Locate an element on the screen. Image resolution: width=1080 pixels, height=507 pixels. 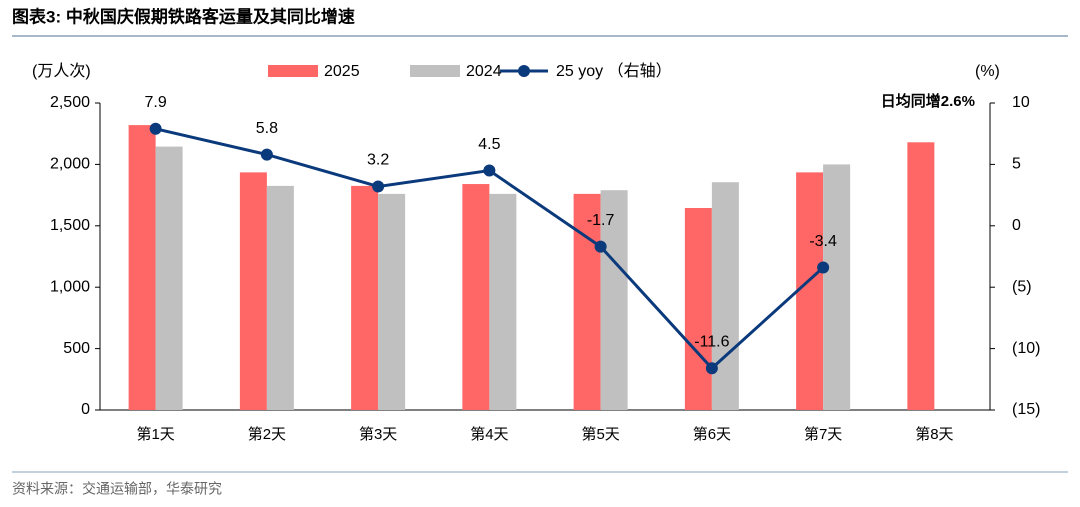
y2-axis-label: (%) is located at coordinates (987, 71).